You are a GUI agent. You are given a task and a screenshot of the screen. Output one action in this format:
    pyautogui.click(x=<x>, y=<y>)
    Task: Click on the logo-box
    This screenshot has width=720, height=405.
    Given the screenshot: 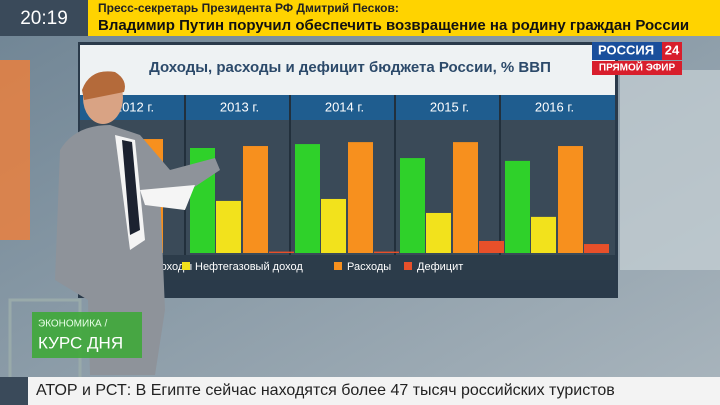 What is the action you would take?
    pyautogui.click(x=637, y=51)
    